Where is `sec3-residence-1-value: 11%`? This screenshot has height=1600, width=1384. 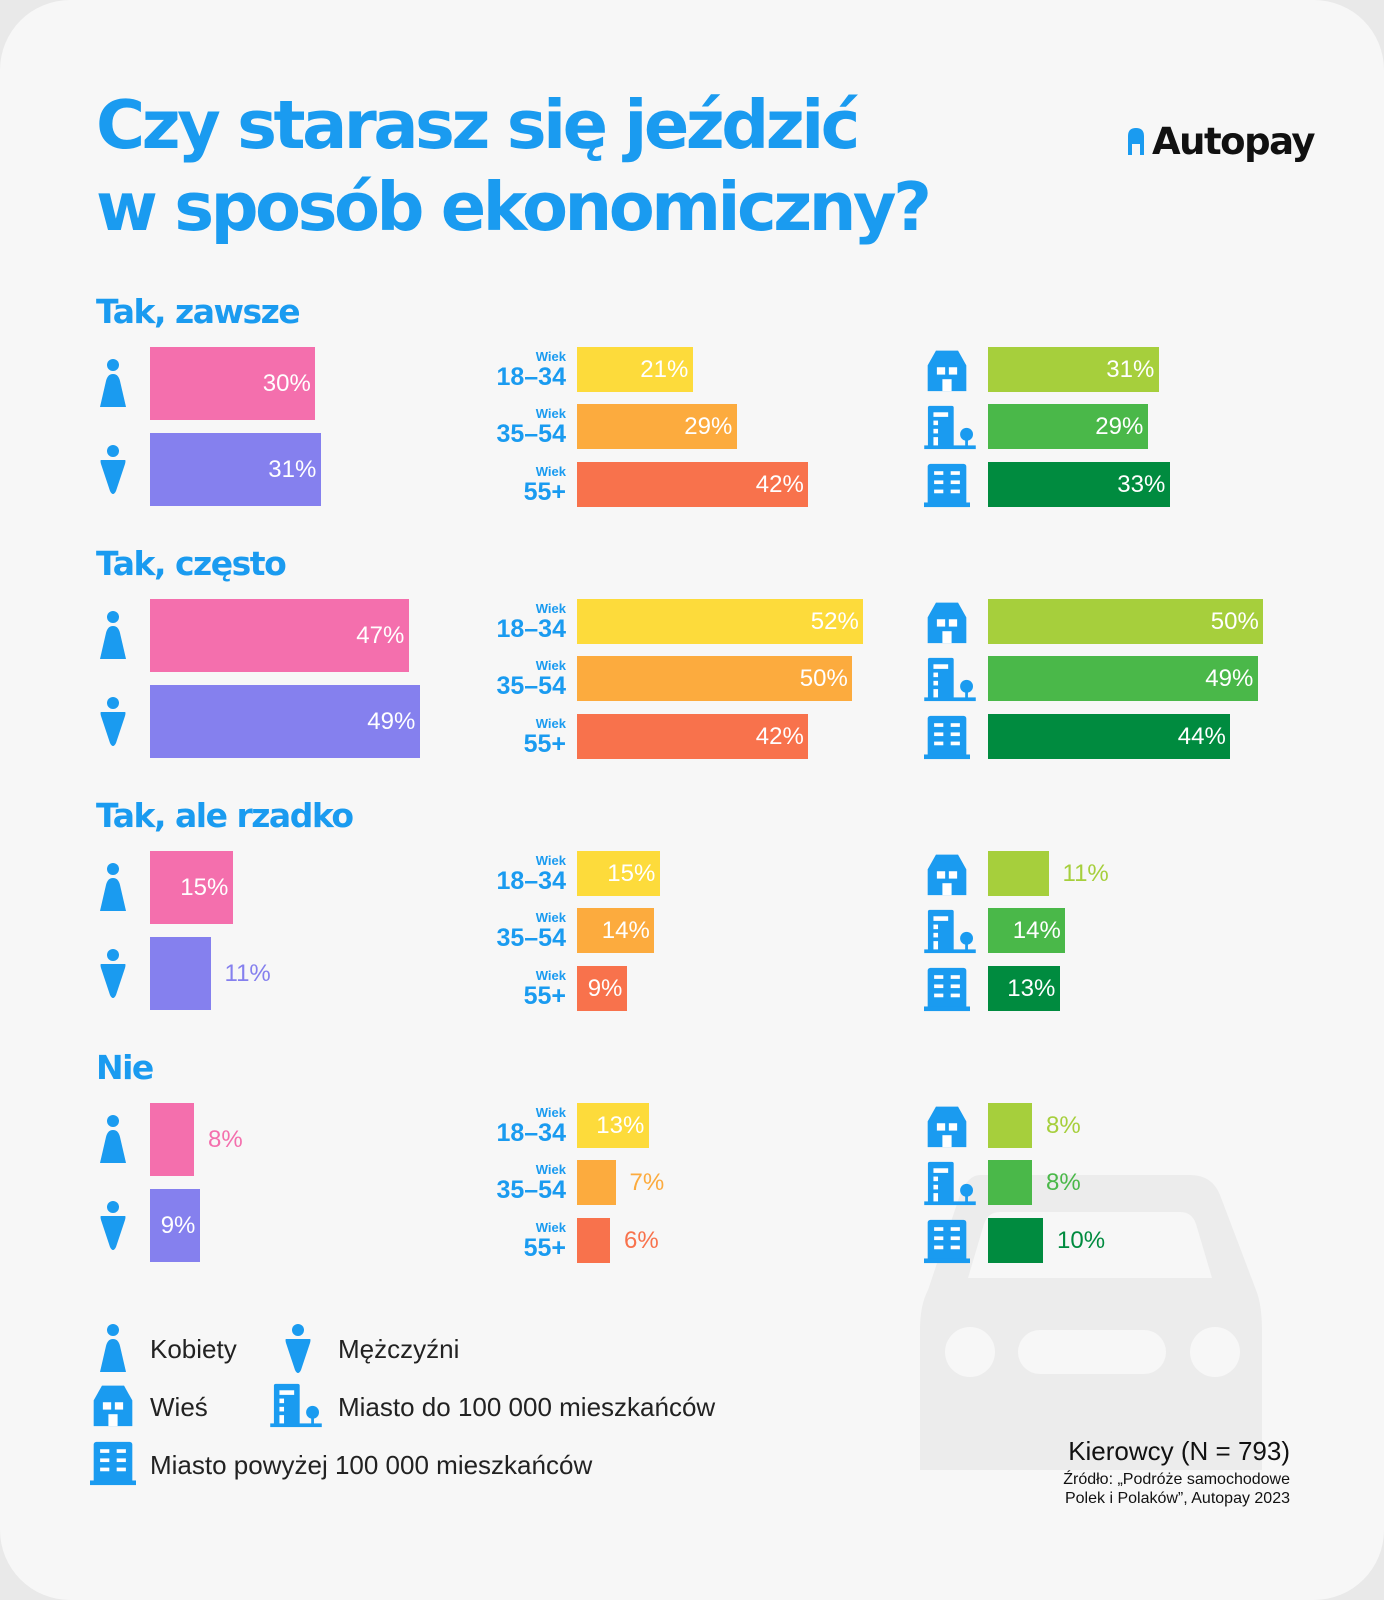
sec3-residence-1-value: 11% is located at coordinates (1085, 873).